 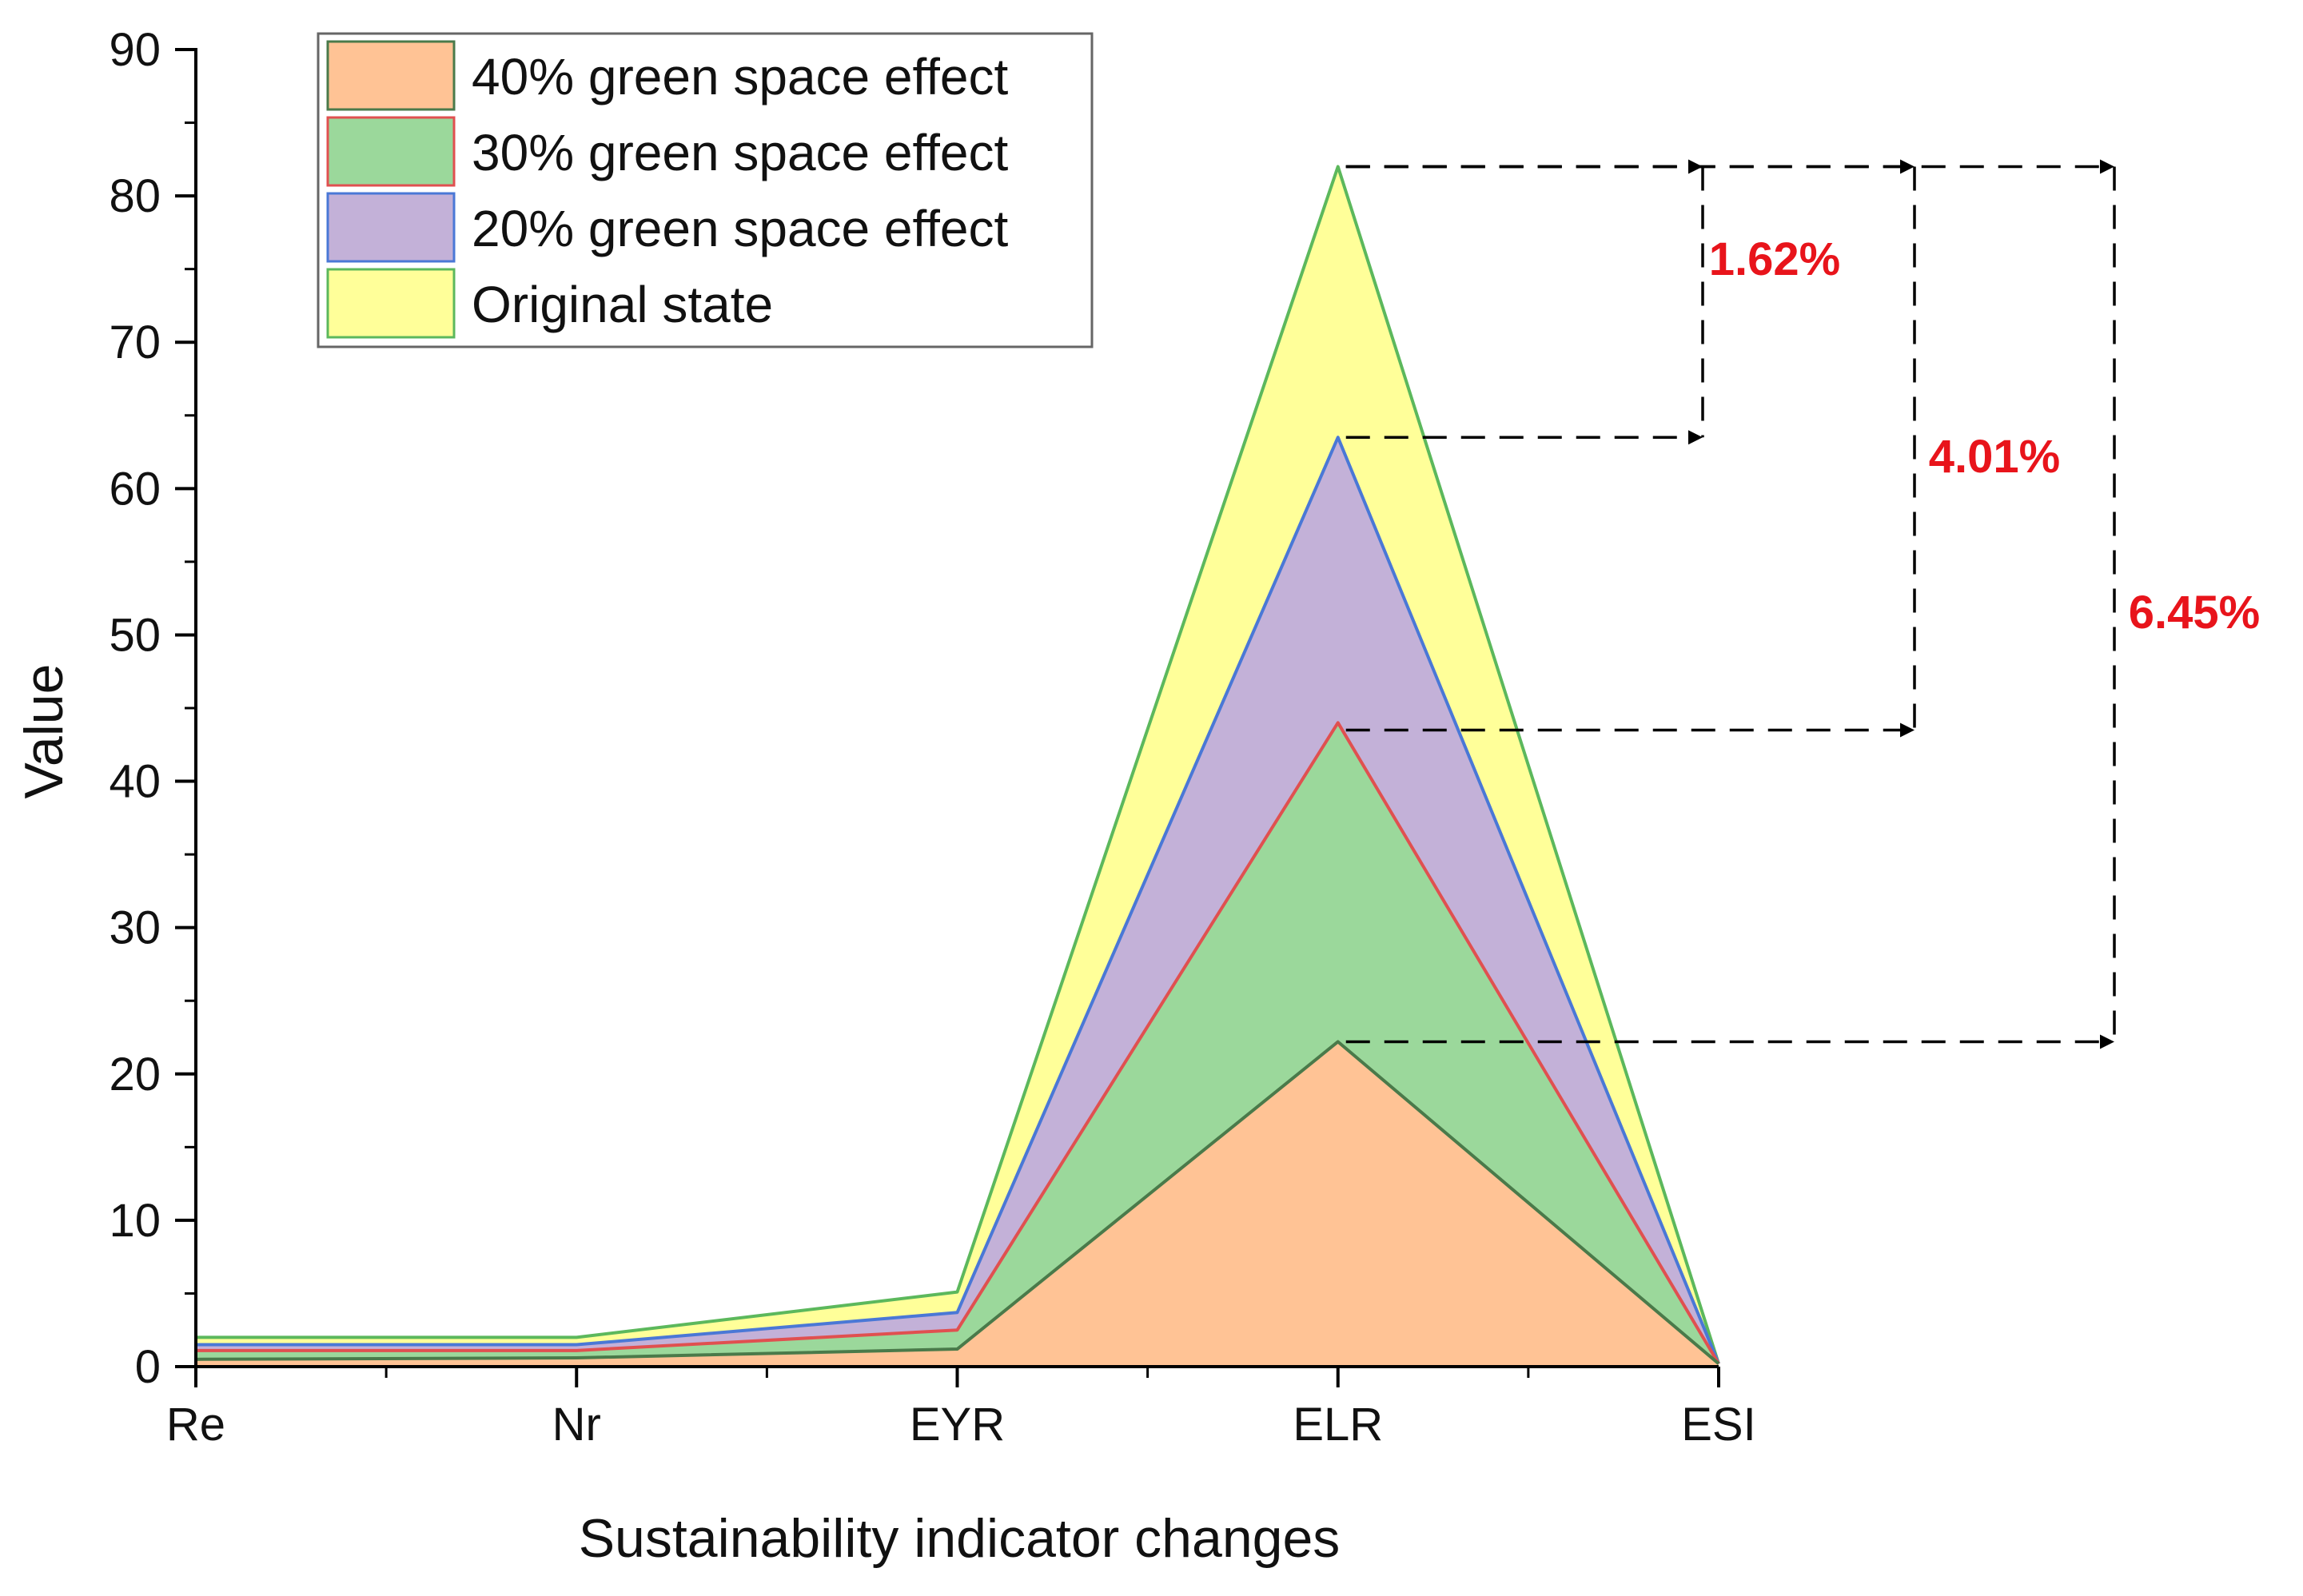 I want to click on area-40-green-space-effect, so click(x=957, y=1204).